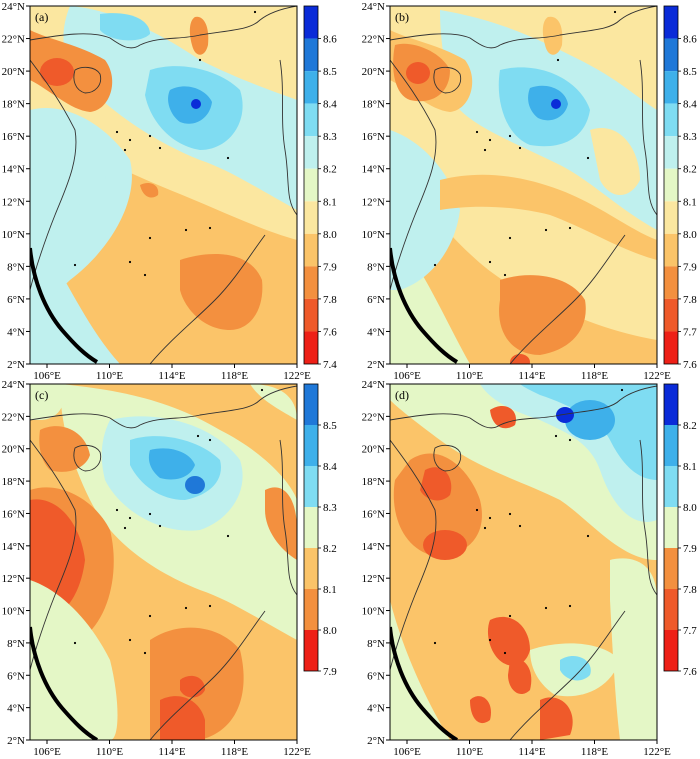  Describe the element at coordinates (376, 365) in the screenshot. I see `lat-tick-label-b: 2°N` at that location.